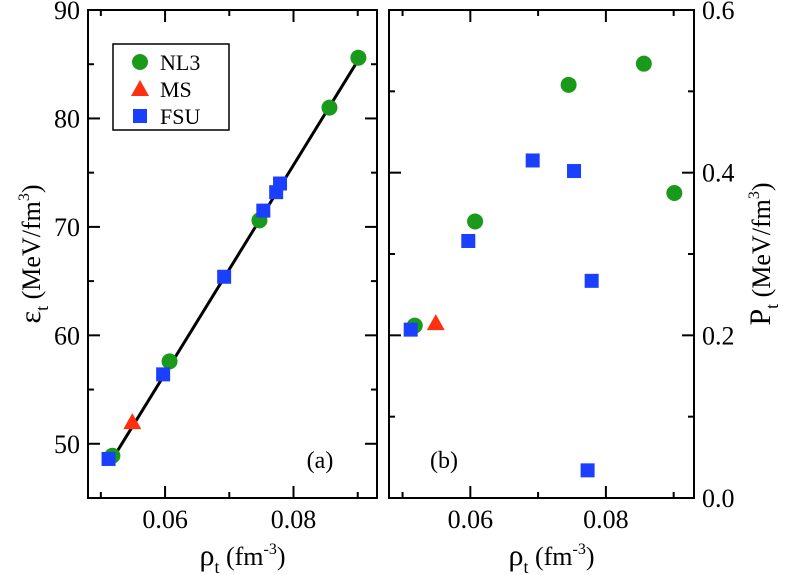 This screenshot has height=575, width=788. Describe the element at coordinates (180, 116) in the screenshot. I see `legend-label-fsu: FSU` at that location.